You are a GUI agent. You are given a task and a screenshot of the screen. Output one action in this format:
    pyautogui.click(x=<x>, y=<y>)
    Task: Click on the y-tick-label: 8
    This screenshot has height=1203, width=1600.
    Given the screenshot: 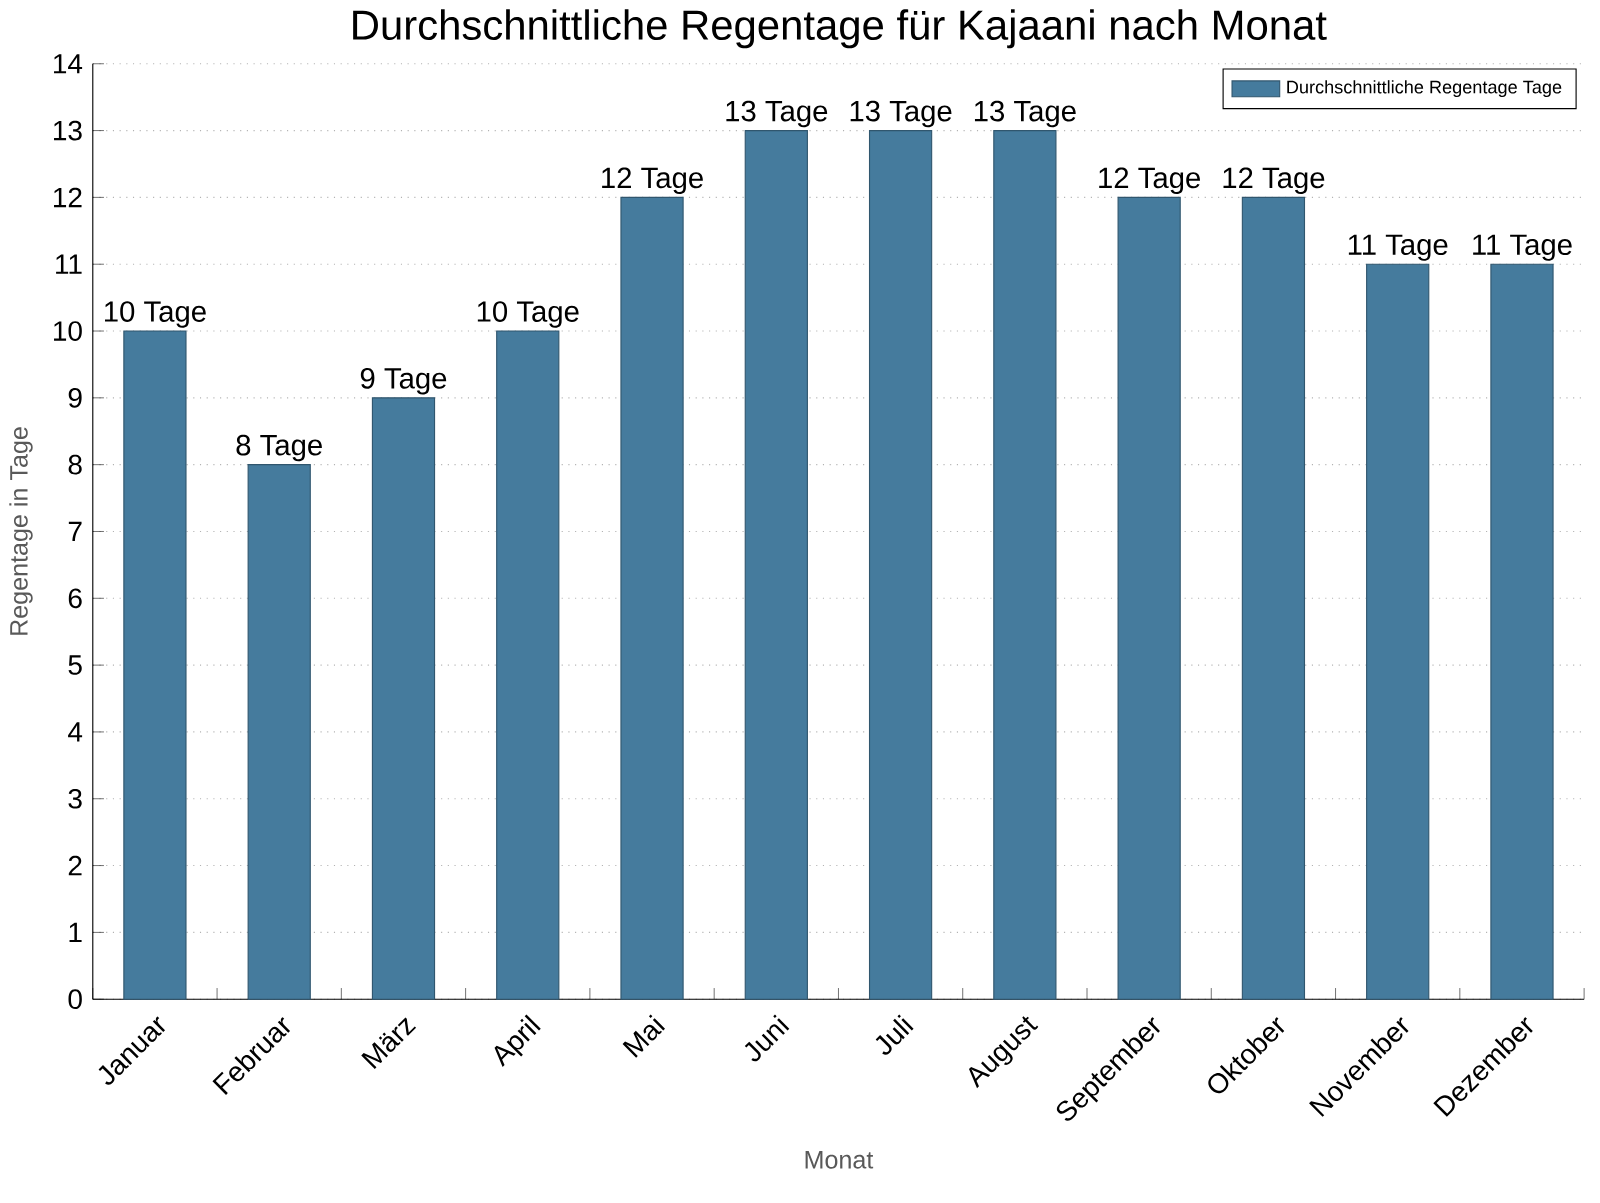 What is the action you would take?
    pyautogui.click(x=75, y=465)
    